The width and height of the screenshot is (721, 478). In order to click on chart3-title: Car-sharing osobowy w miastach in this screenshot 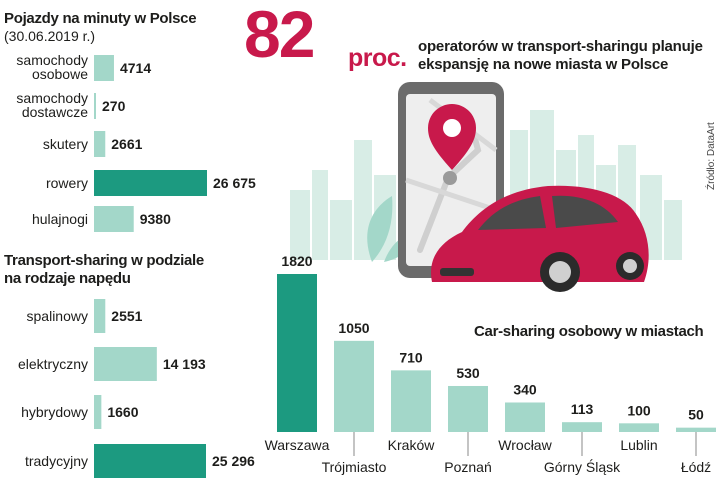, I will do `click(589, 331)`.